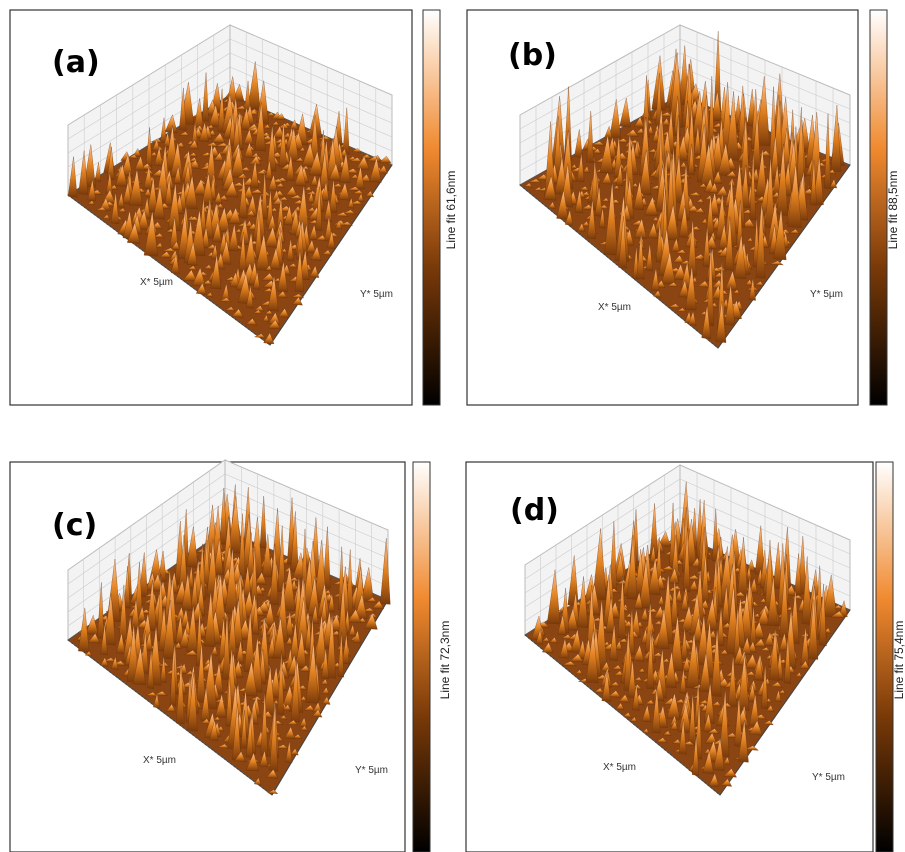  What do you see at coordinates (431, 207) in the screenshot?
I see `colorbar` at bounding box center [431, 207].